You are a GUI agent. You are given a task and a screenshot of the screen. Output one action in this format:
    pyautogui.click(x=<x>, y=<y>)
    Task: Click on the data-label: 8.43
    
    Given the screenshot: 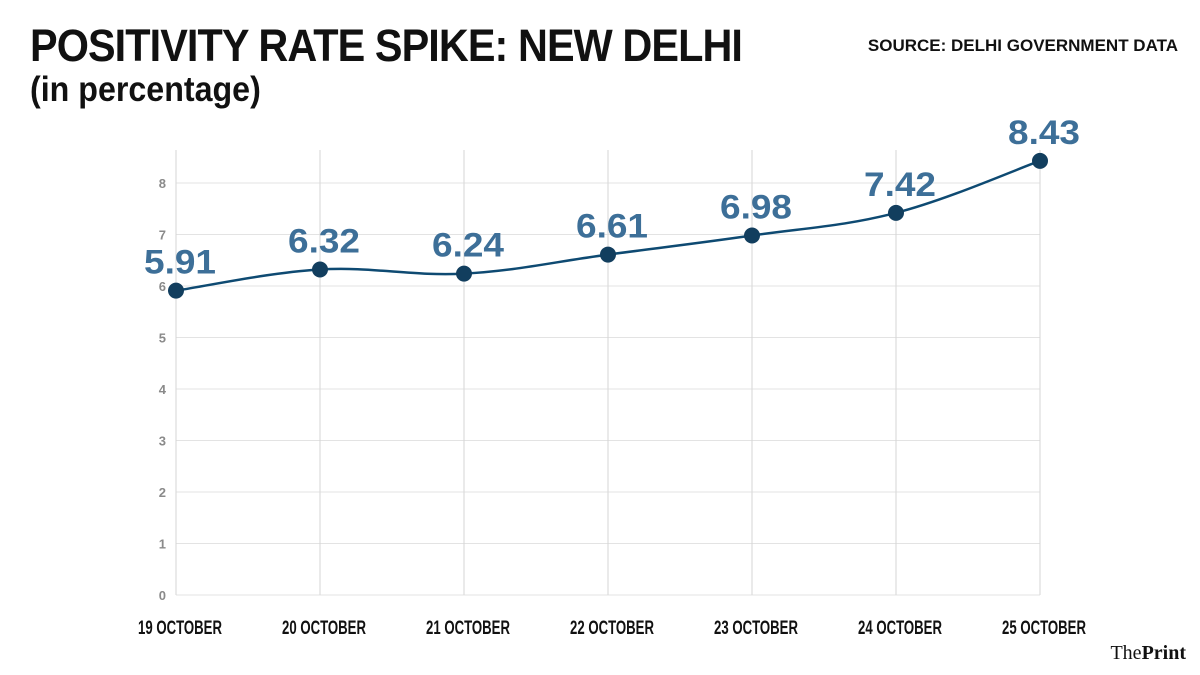 What is the action you would take?
    pyautogui.click(x=1044, y=133)
    